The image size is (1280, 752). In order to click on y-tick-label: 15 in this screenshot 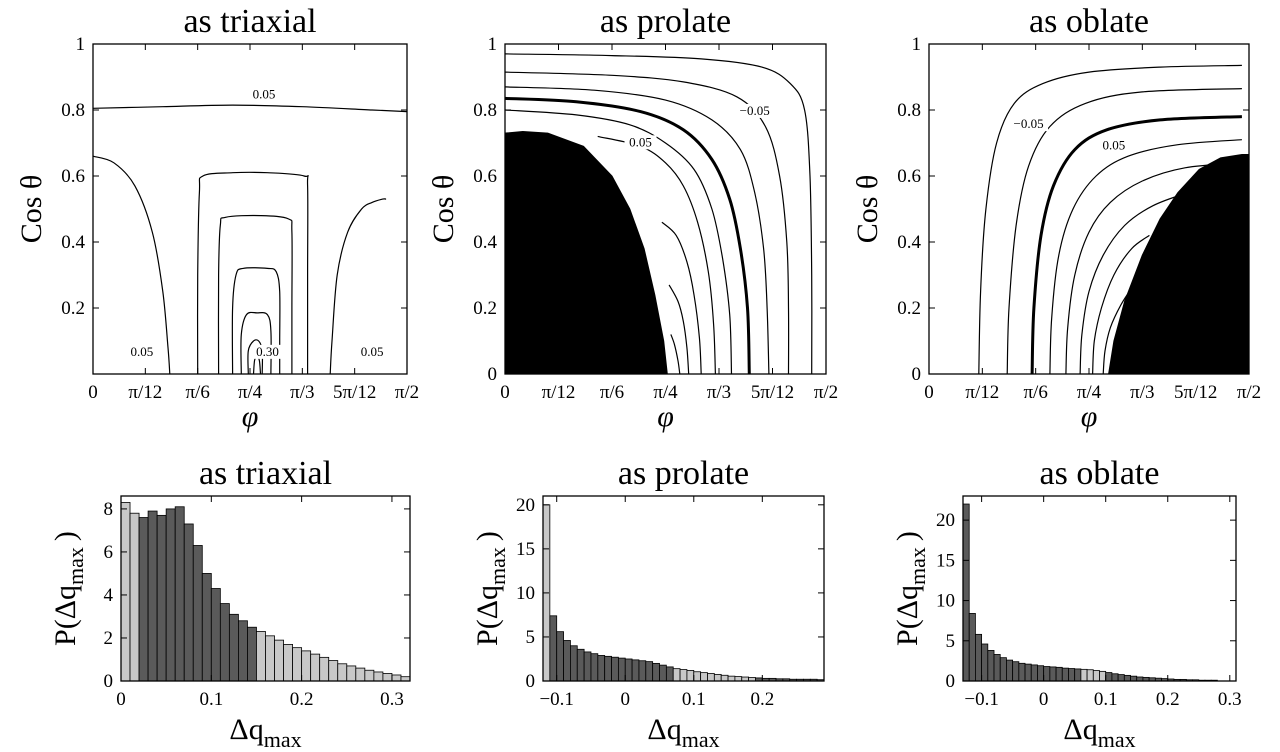, I will do `click(945, 560)`.